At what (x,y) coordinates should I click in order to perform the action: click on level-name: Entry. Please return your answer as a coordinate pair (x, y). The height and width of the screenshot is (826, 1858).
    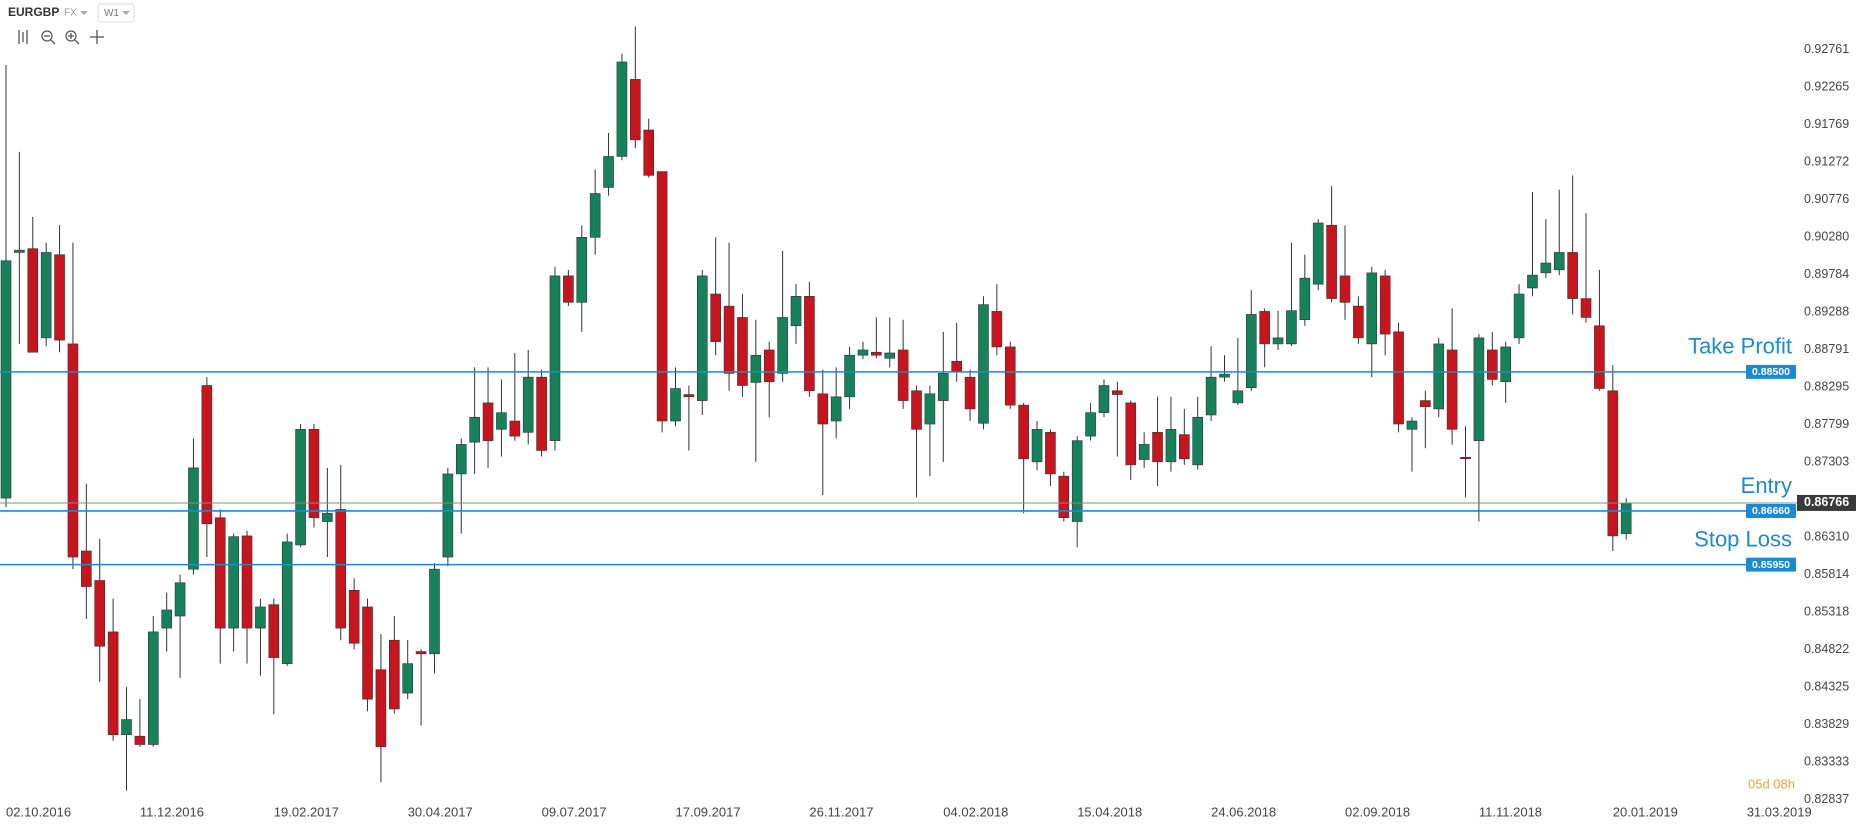
    Looking at the image, I should click on (1766, 485).